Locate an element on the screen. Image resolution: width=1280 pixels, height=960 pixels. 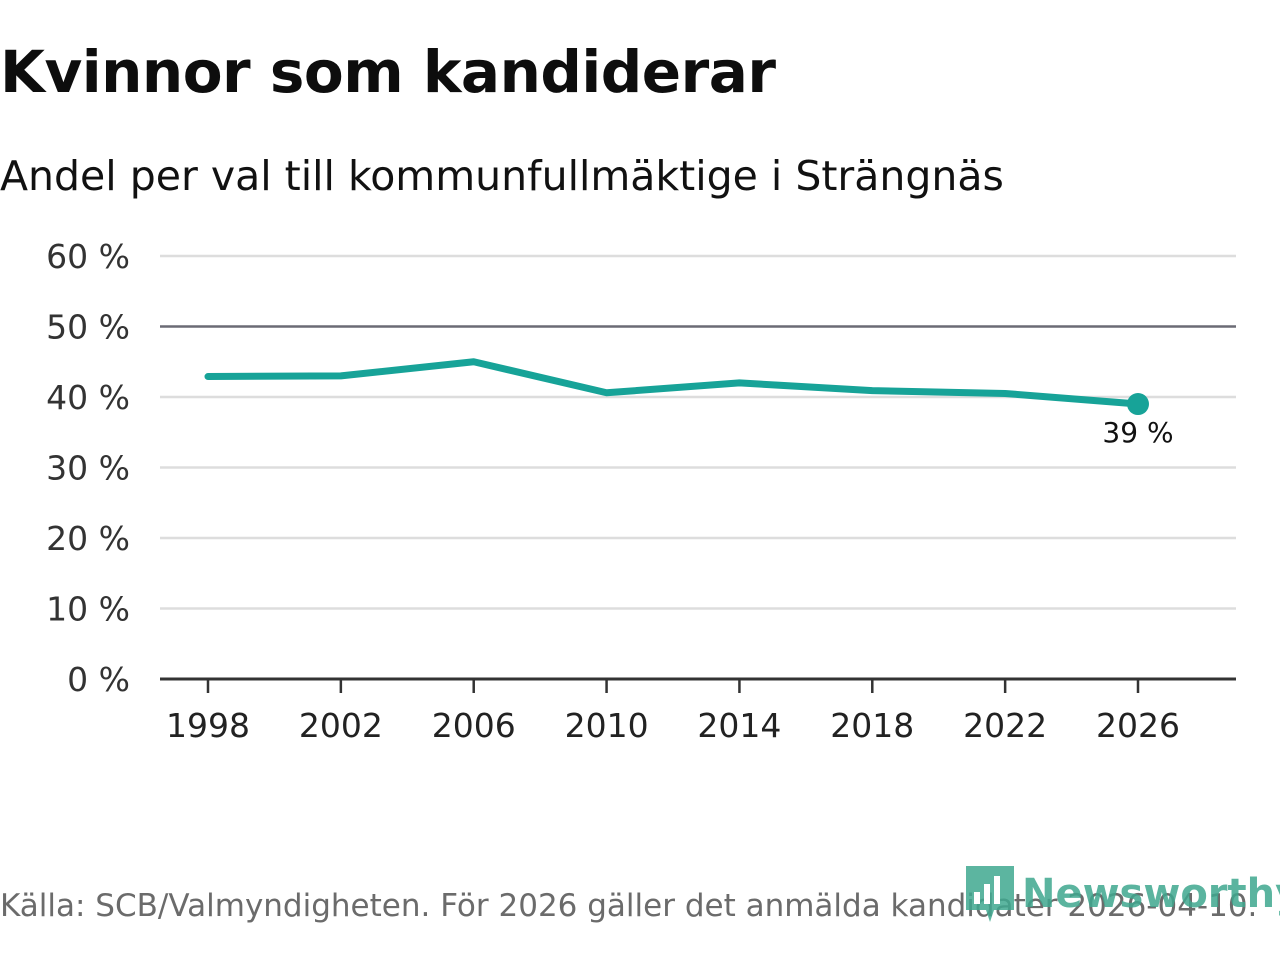
newsworthy-logo: Newsworthy is located at coordinates (1122, 894).